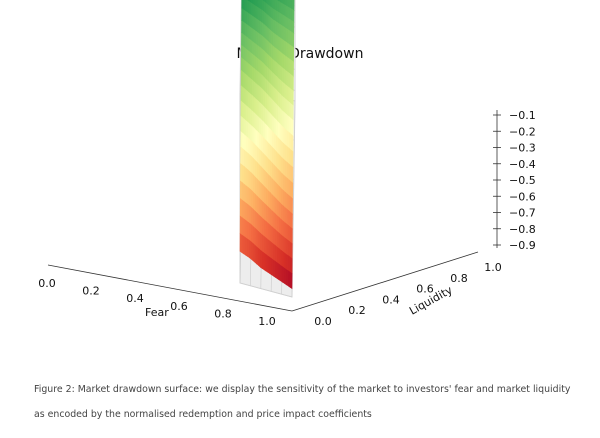 This screenshot has height=438, width=600. Describe the element at coordinates (267, 321) in the screenshot. I see `x-tick-label: 1.0` at that location.